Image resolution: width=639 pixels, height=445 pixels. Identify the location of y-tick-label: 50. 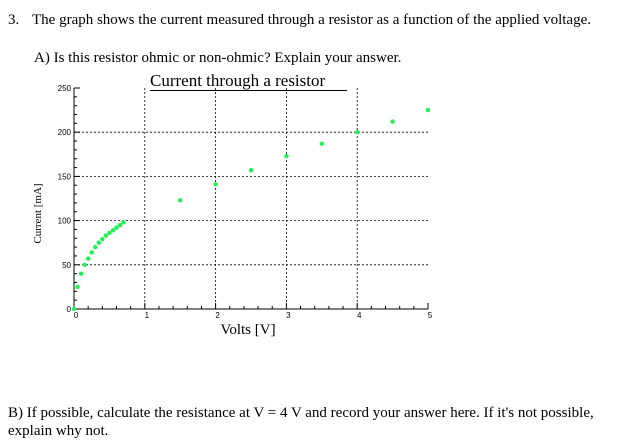
(66, 265).